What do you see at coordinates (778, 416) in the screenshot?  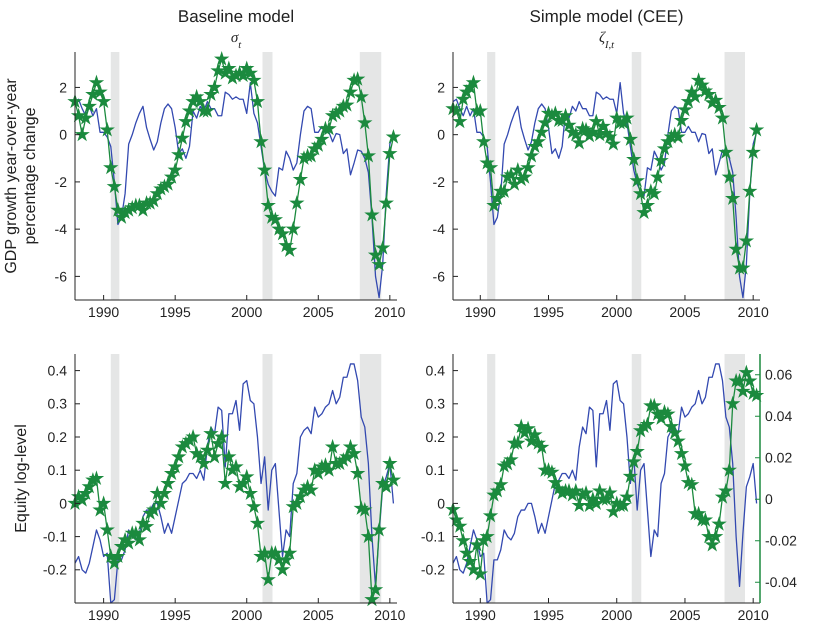 I see `y2-tick-label: 0.04` at bounding box center [778, 416].